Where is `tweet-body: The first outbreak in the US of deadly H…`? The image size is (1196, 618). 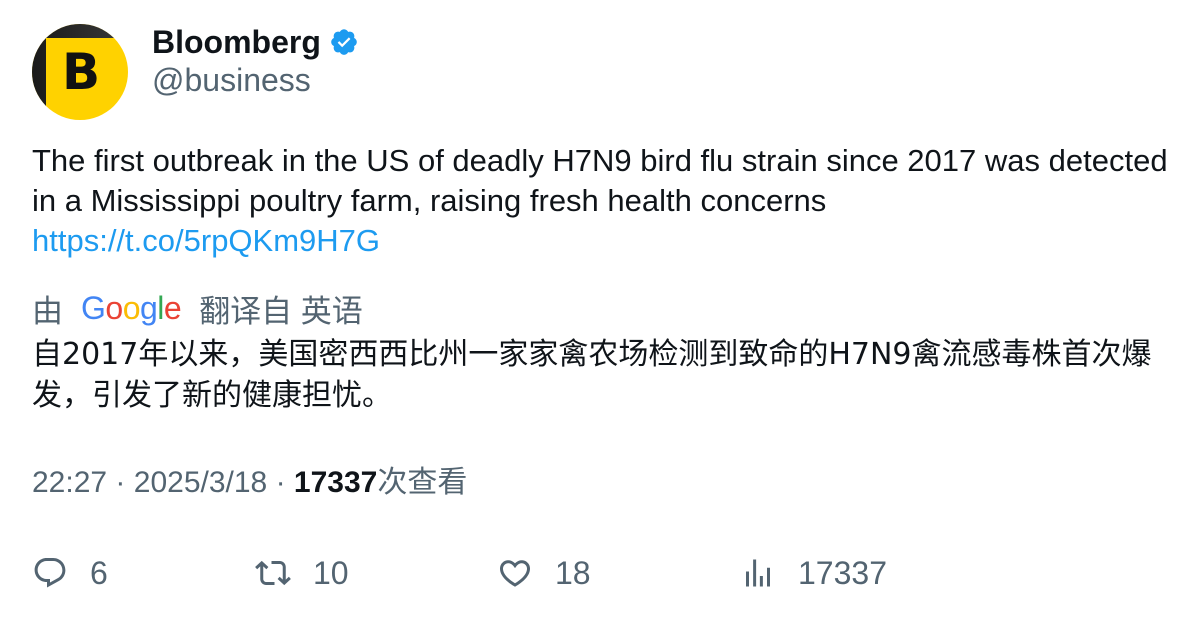 tweet-body: The first outbreak in the US of deadly H… is located at coordinates (600, 180).